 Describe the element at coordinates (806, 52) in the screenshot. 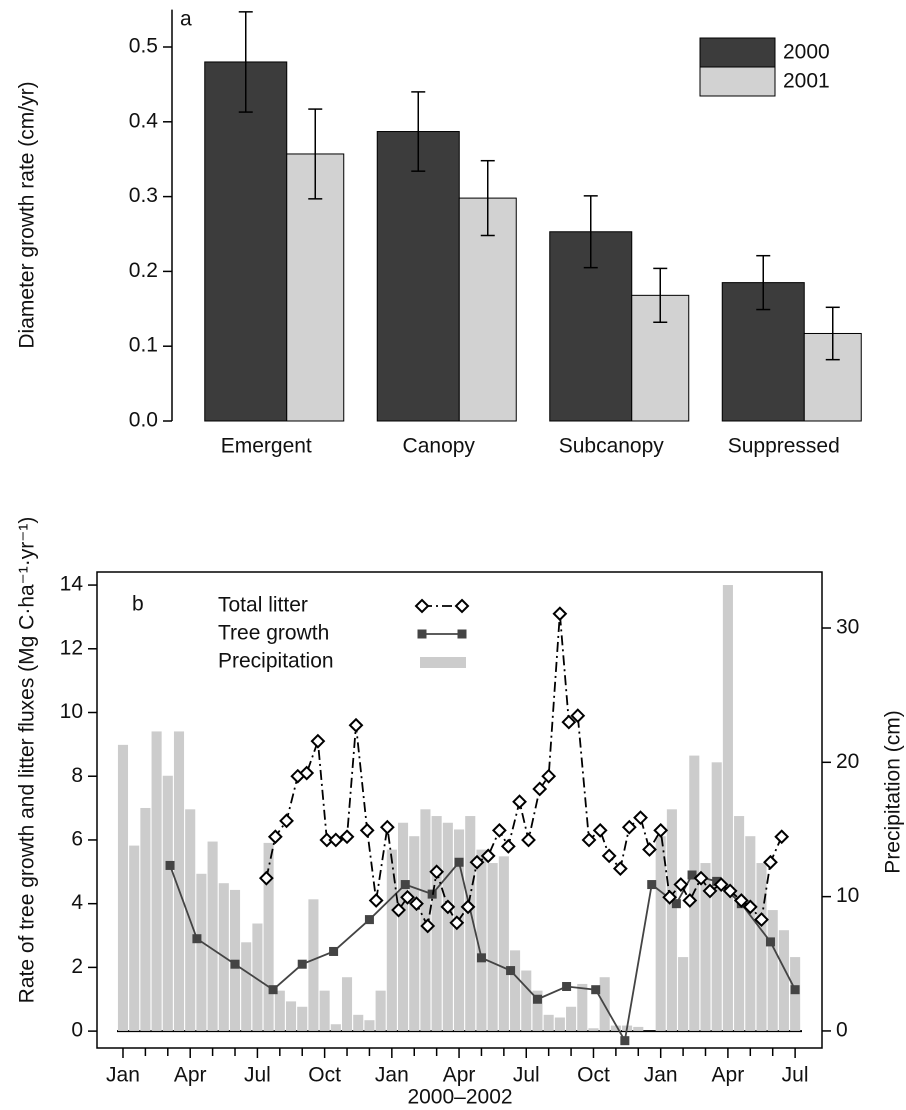

I see `legend-label: 2000` at that location.